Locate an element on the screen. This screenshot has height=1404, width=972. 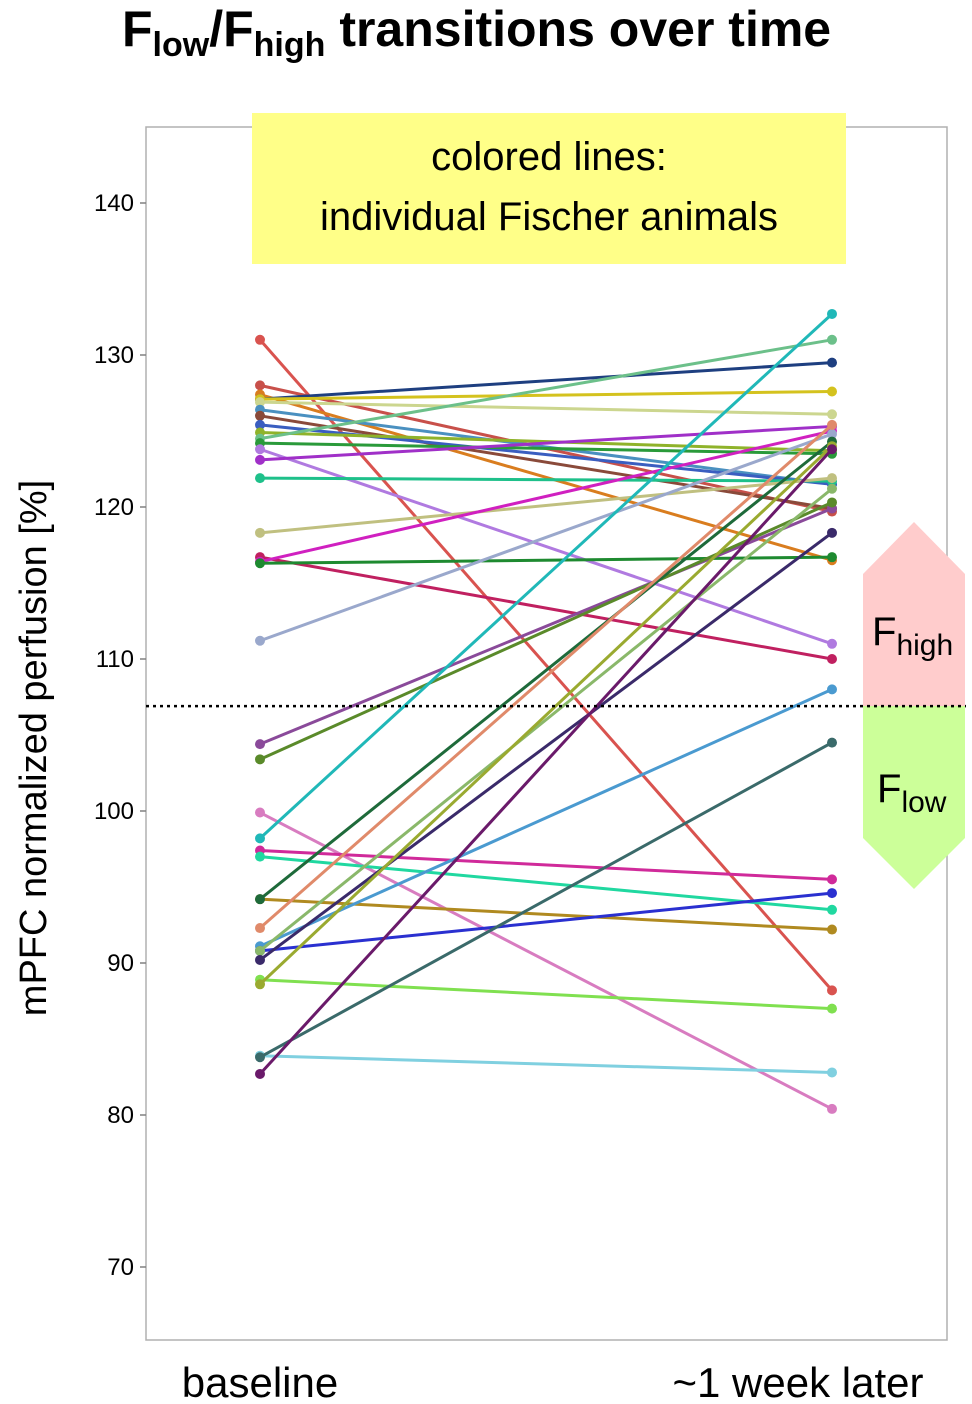
title-sub-low: low is located at coordinates (181, 45).